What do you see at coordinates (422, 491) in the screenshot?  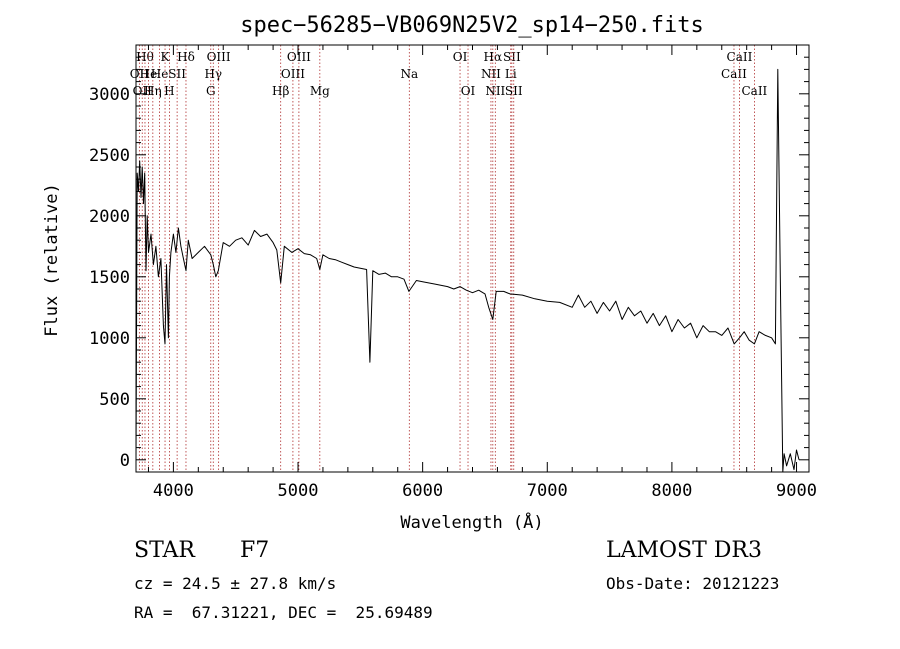 I see `x-tick-label-2: 6000` at bounding box center [422, 491].